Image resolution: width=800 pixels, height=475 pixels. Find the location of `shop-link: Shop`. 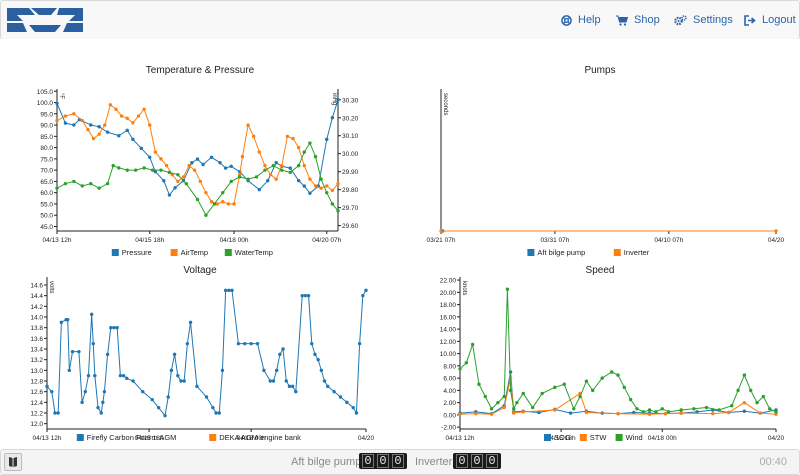

shop-link: Shop is located at coordinates (638, 20).